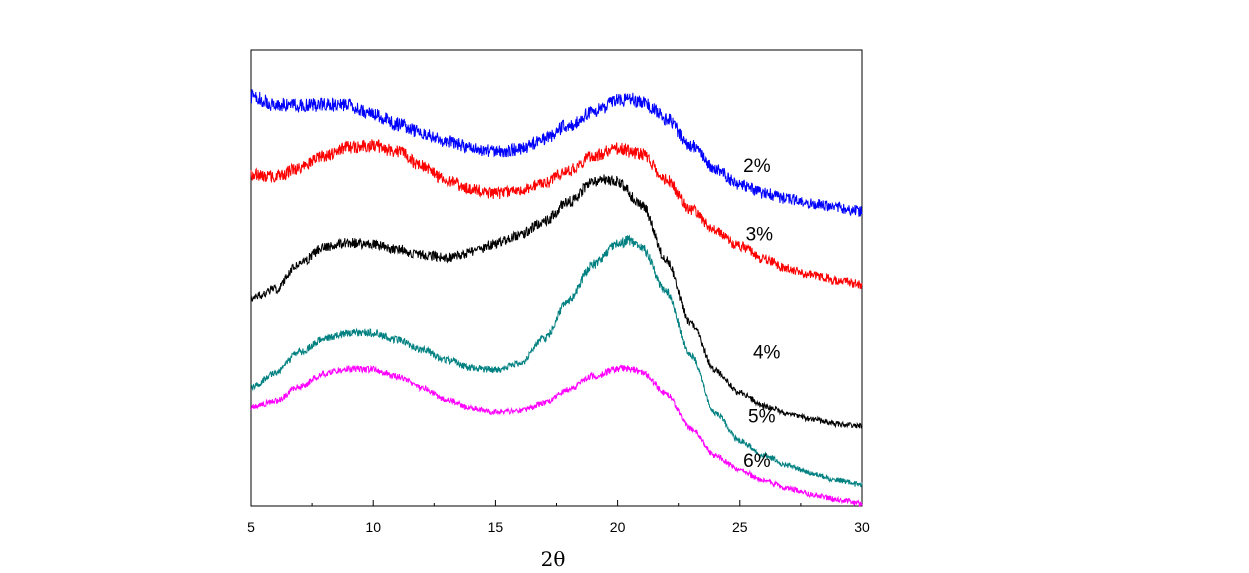 Image resolution: width=1249 pixels, height=573 pixels. Describe the element at coordinates (761, 314) in the screenshot. I see `series-labels: 2% 3% 4% 5% 6%` at that location.